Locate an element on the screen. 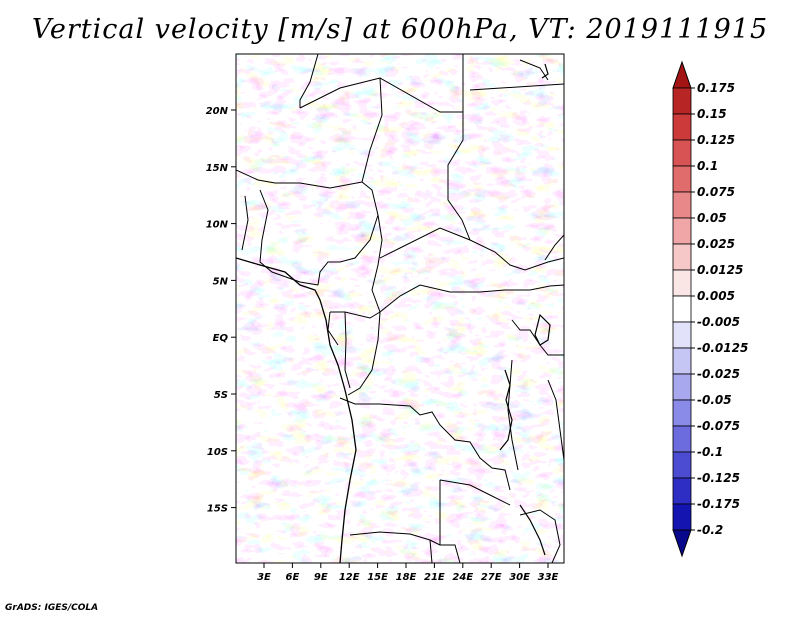  colorbar-label: 0.025 is located at coordinates (716, 244).